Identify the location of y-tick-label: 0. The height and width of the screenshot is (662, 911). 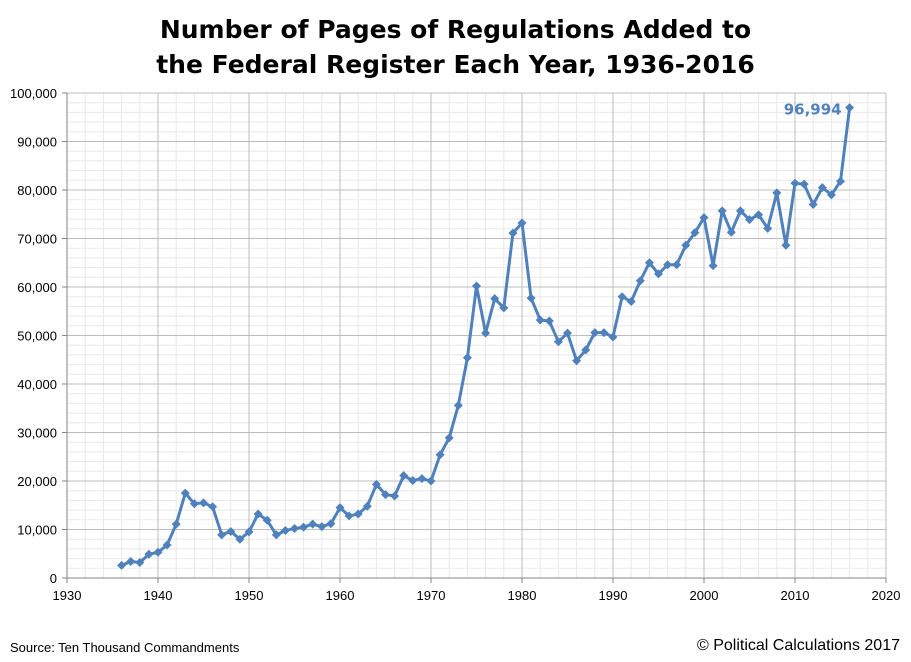
(53, 578).